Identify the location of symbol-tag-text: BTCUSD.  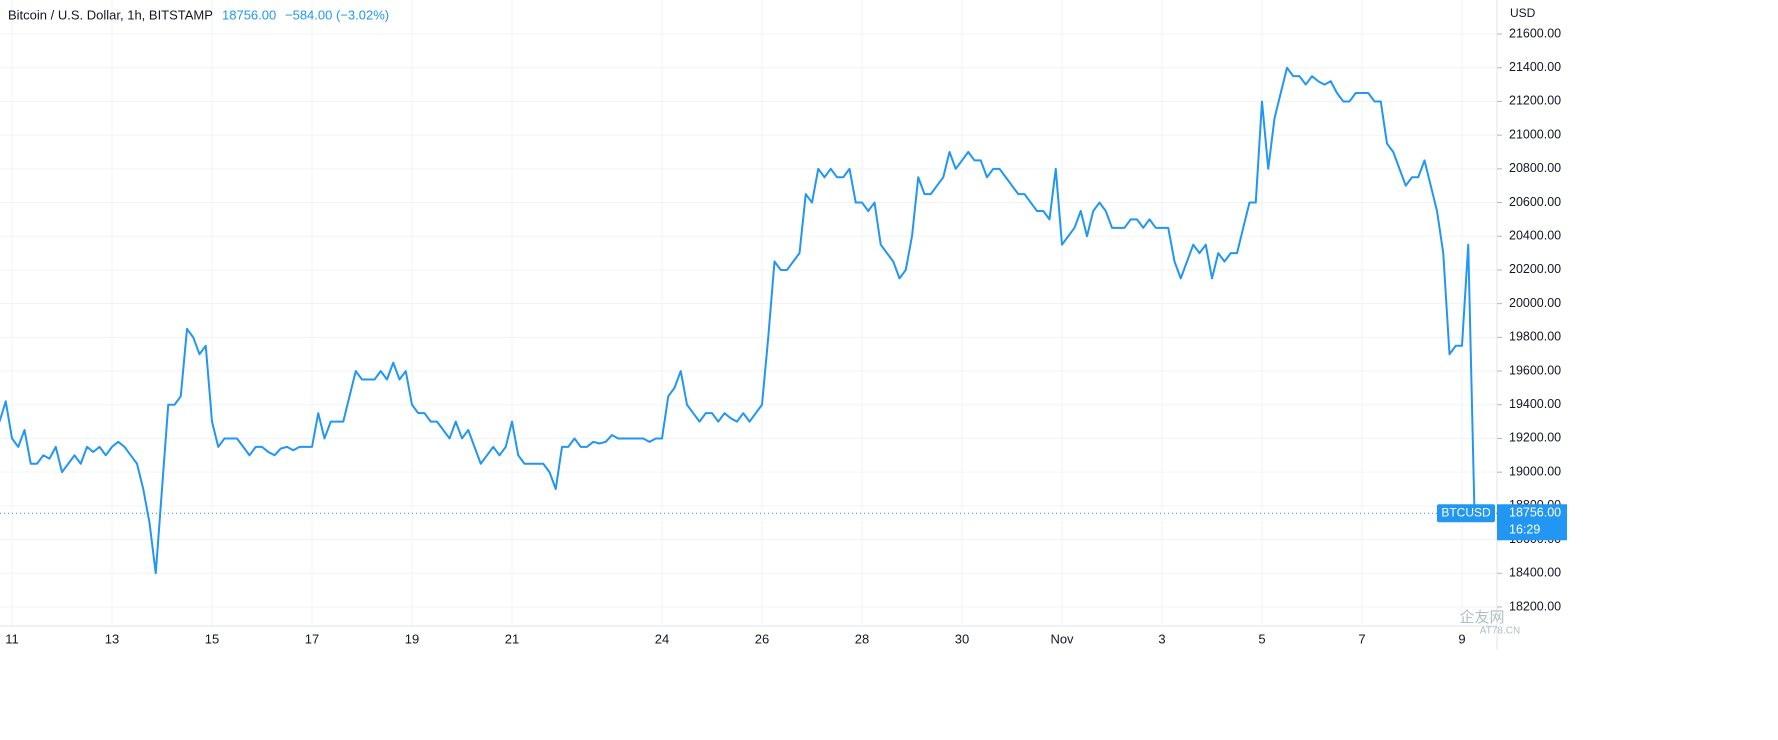
(1466, 512).